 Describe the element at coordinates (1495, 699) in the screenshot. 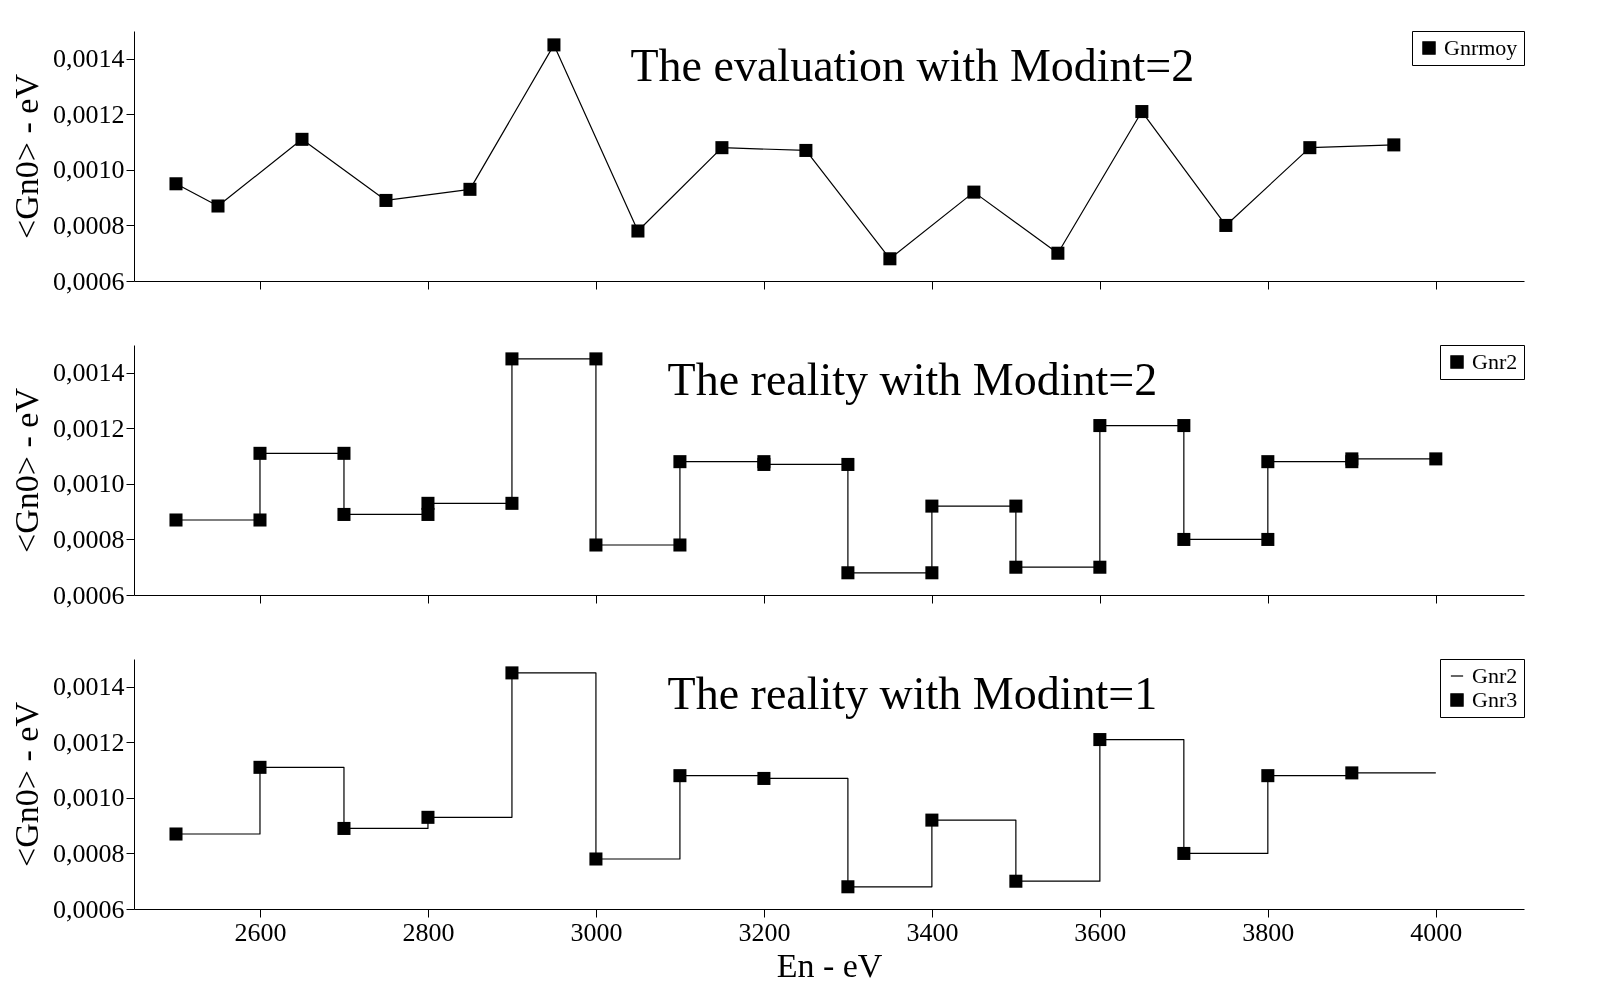

I see `legend-label: Gnr3` at that location.